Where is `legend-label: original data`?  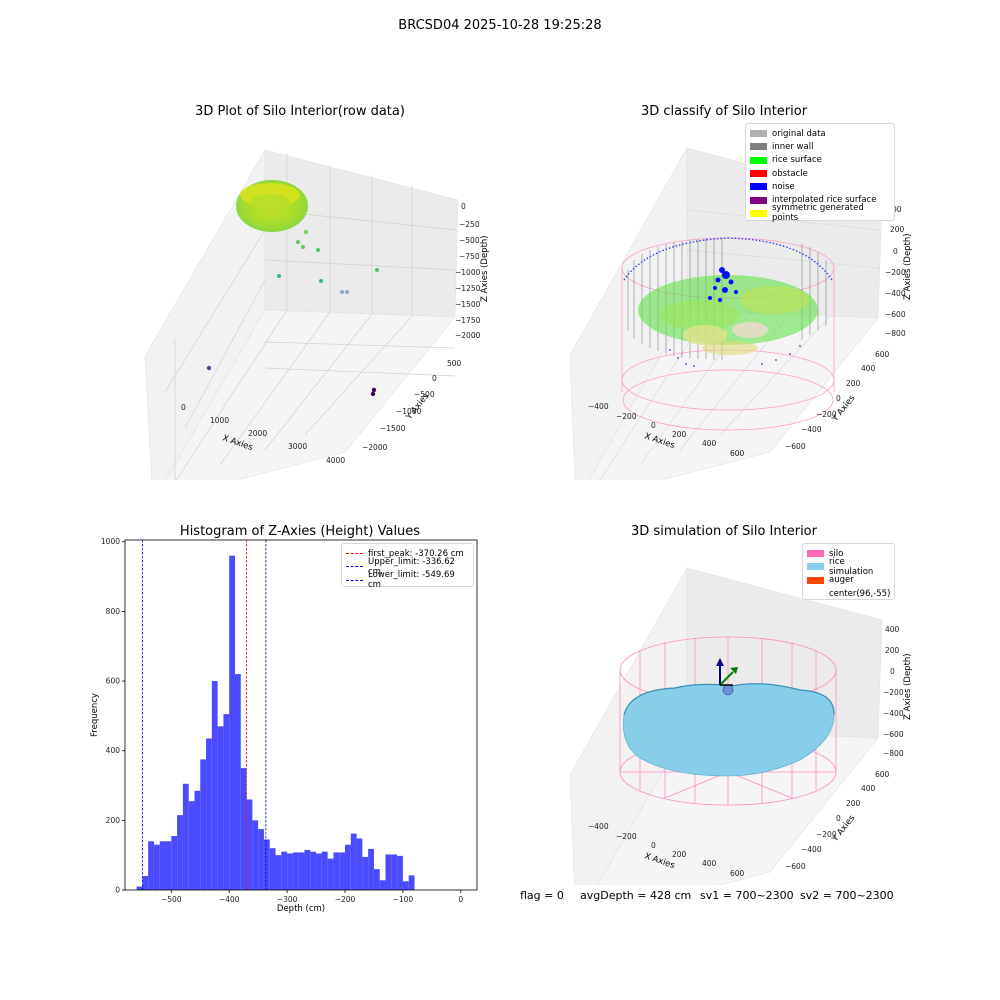
legend-label: original data is located at coordinates (799, 133).